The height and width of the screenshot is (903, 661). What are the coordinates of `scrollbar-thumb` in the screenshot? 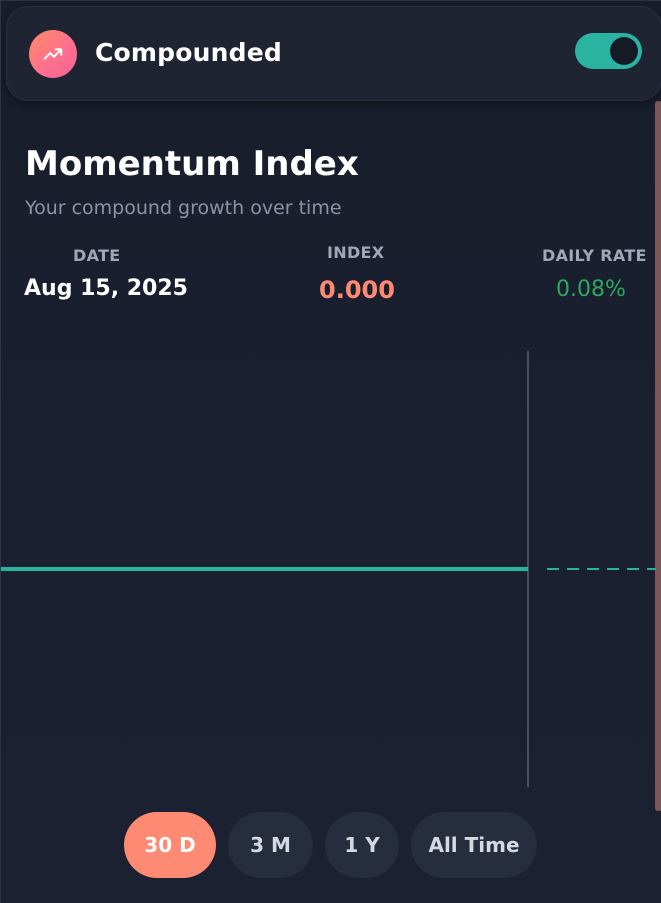 It's located at (658, 456).